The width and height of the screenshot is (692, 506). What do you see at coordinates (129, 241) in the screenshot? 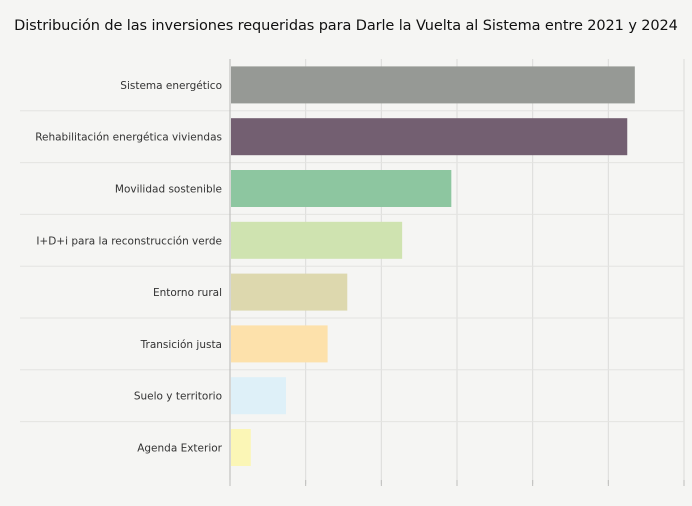
I see `category-label-4: I+D+i para la reconstrucción verde` at bounding box center [129, 241].